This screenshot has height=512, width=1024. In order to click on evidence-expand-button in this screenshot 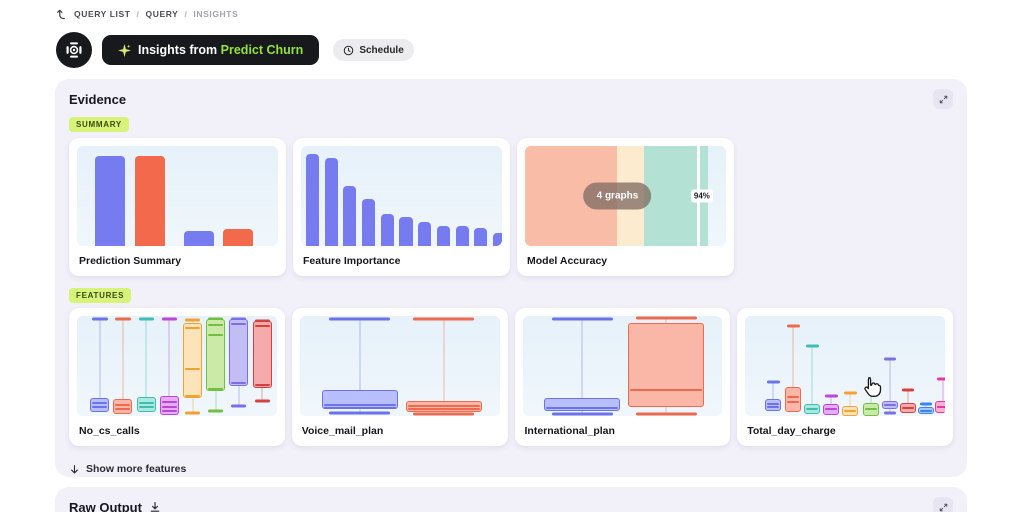, I will do `click(943, 99)`.